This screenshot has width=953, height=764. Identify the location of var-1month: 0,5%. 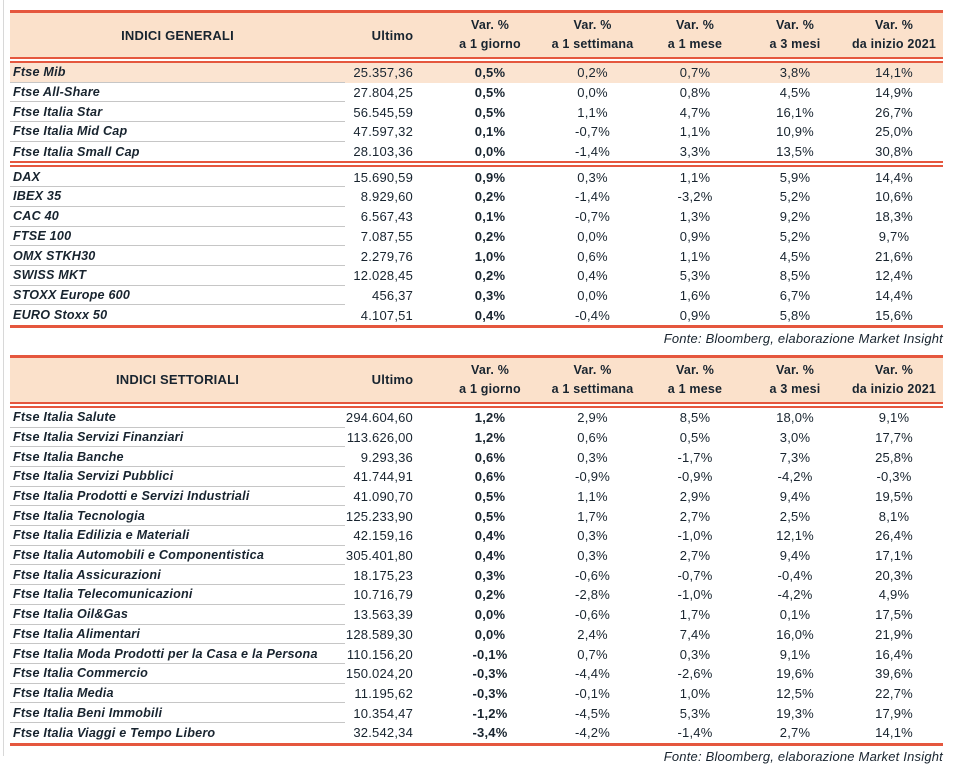
(695, 437).